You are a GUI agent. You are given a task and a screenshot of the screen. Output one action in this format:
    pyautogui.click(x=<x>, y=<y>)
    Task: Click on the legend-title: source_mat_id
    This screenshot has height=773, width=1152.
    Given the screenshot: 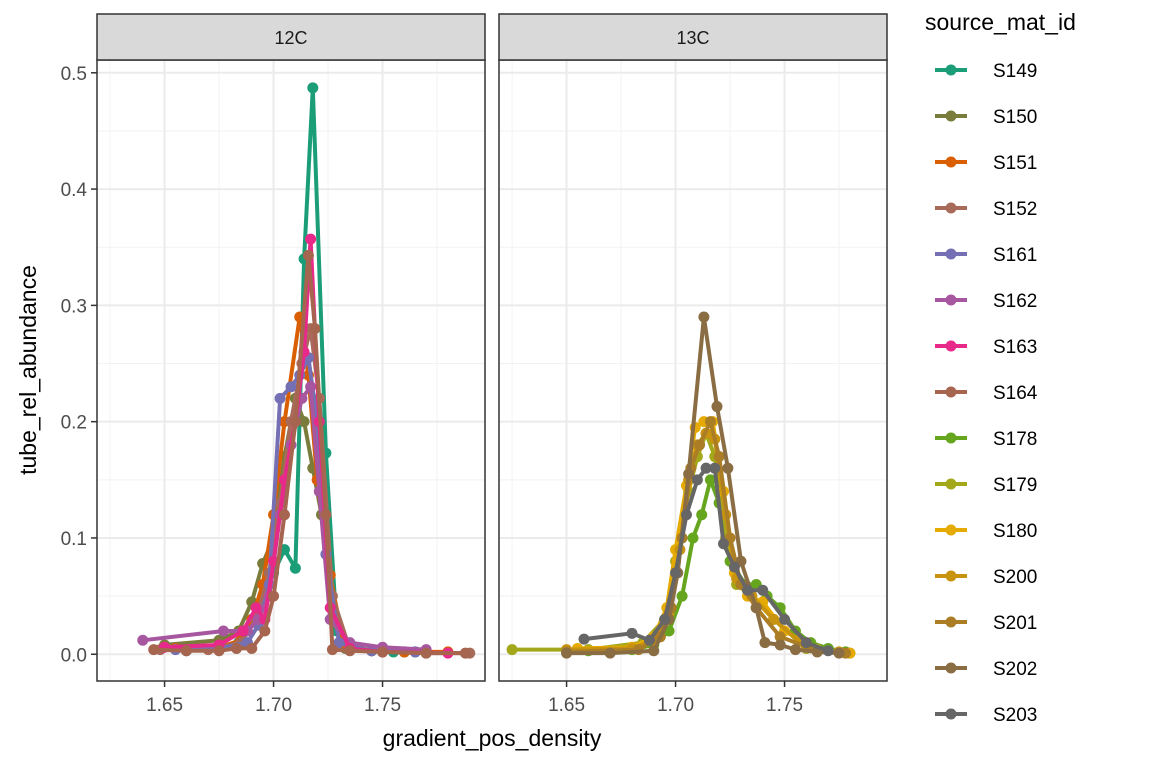 What is the action you would take?
    pyautogui.click(x=1000, y=22)
    